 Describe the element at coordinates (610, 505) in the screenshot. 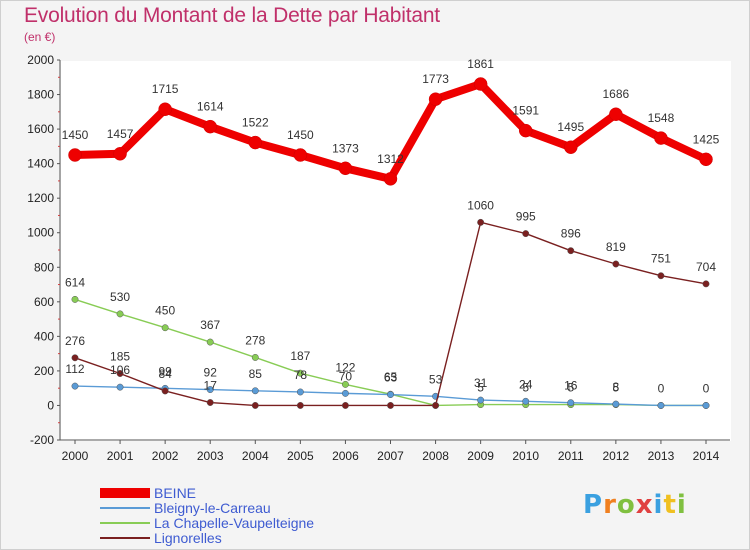

I see `logo-letter: r` at that location.